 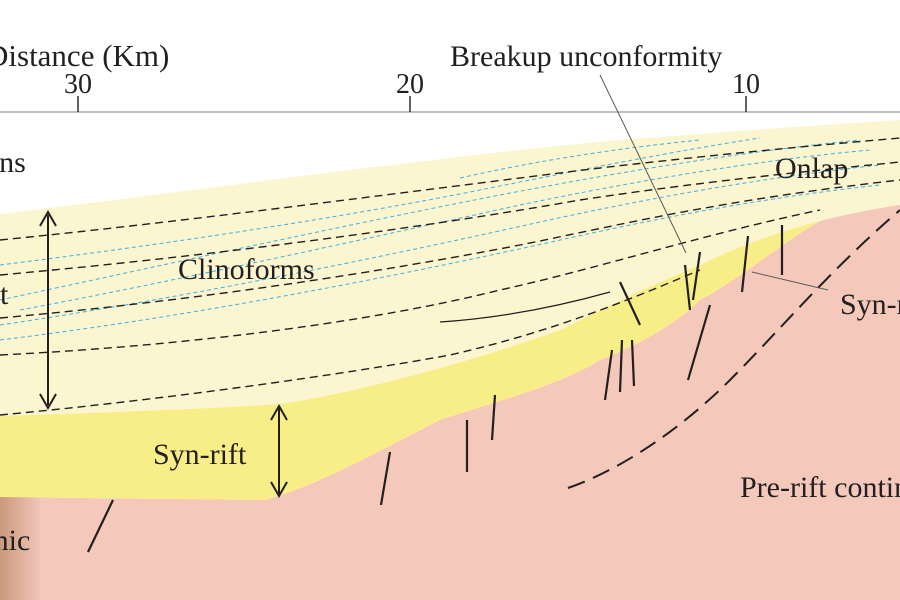 What do you see at coordinates (13, 162) in the screenshot?
I see `post-rift-formations-label: Post-rift formations` at bounding box center [13, 162].